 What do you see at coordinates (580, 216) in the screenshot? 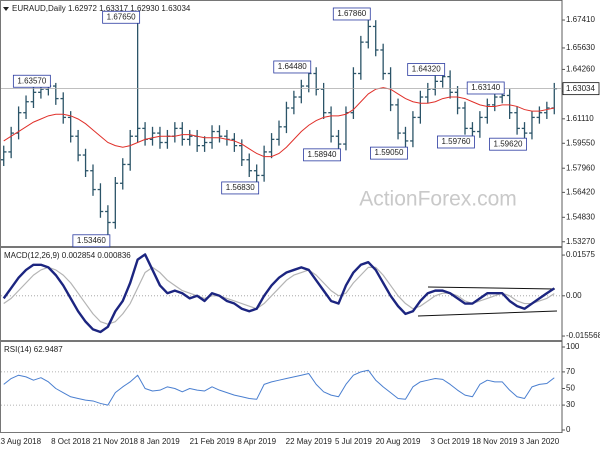
I see `y-tick-label: 1.54830` at bounding box center [580, 216].